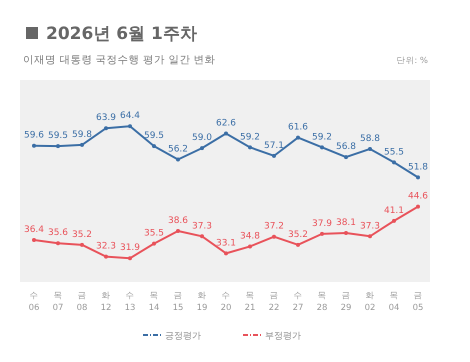 The image size is (470, 362). I want to click on data-label: 58.8, so click(370, 139).